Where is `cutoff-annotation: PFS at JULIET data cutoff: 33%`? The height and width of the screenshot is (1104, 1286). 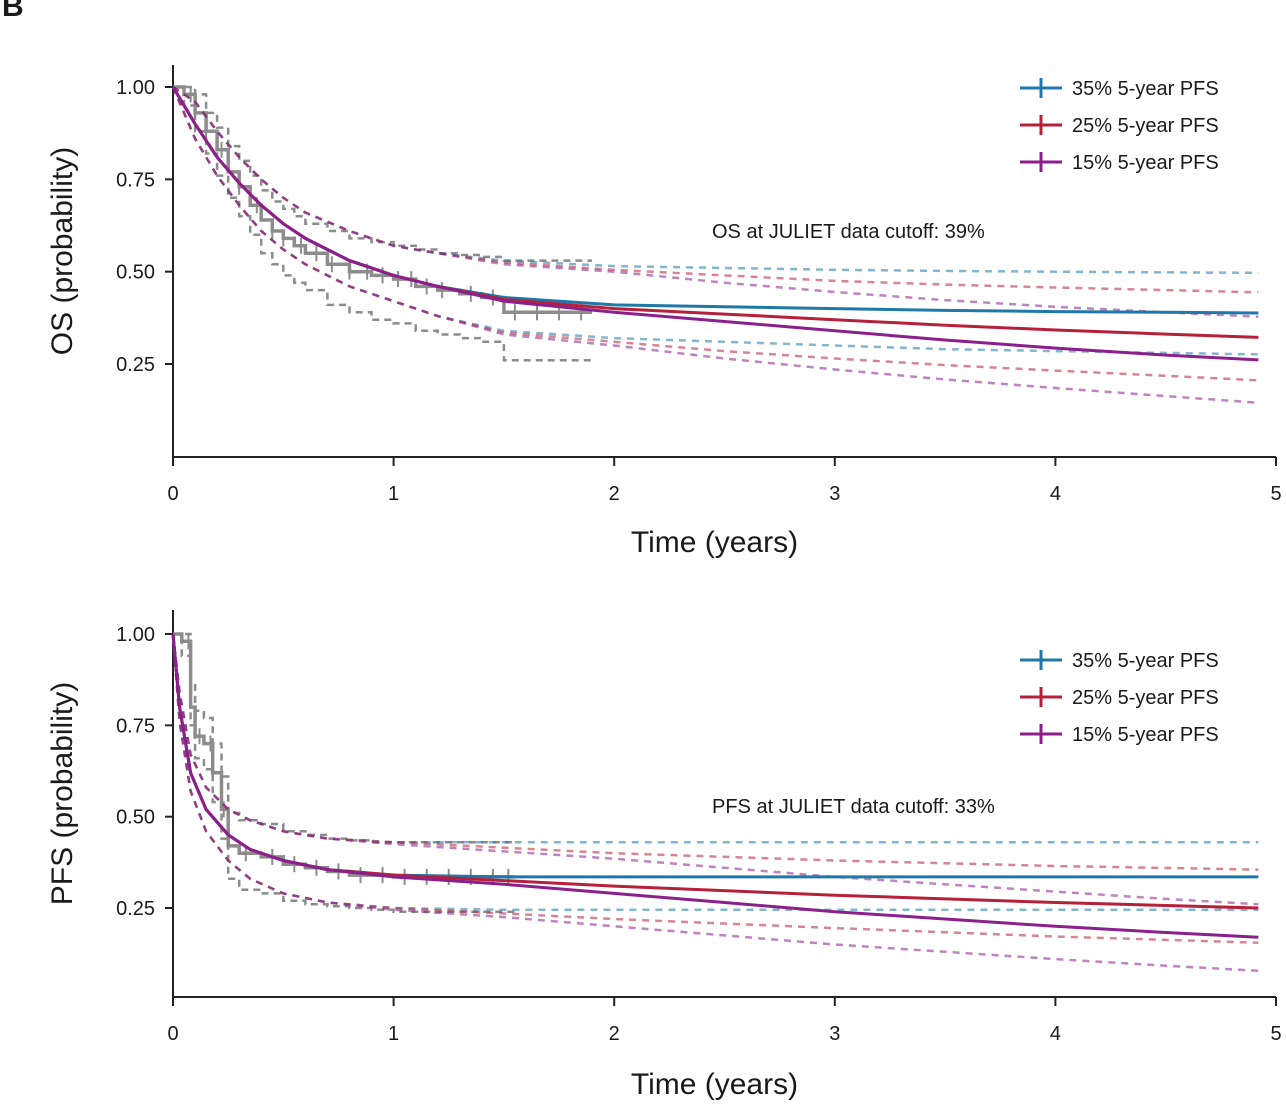 cutoff-annotation: PFS at JULIET data cutoff: 33% is located at coordinates (853, 807).